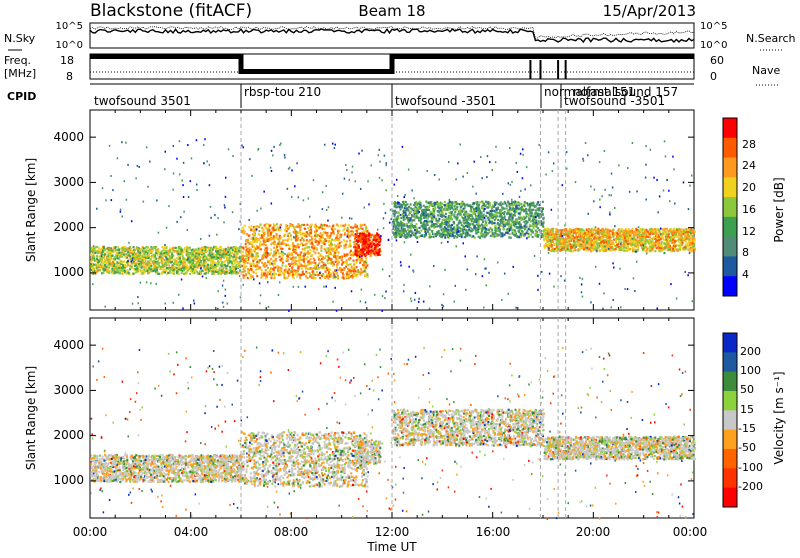 Image resolution: width=800 pixels, height=558 pixels. What do you see at coordinates (17, 60) in the screenshot?
I see `freq-label-line1: Freq.` at bounding box center [17, 60].